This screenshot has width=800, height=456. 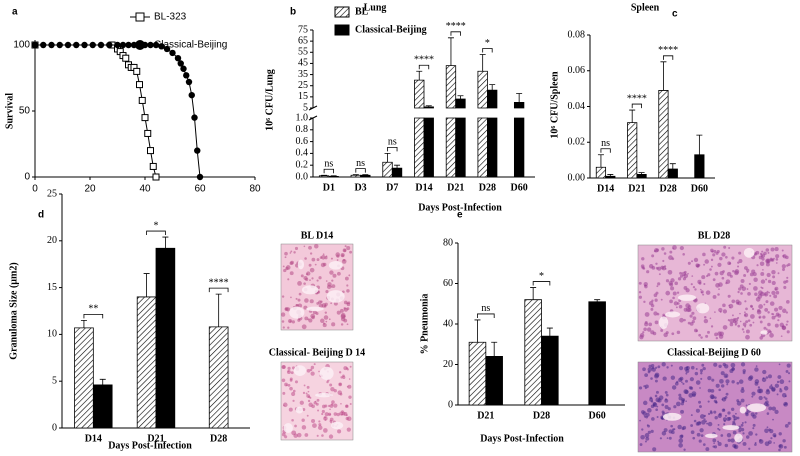 I want to click on y-tick-label: 20, so click(x=52, y=240).